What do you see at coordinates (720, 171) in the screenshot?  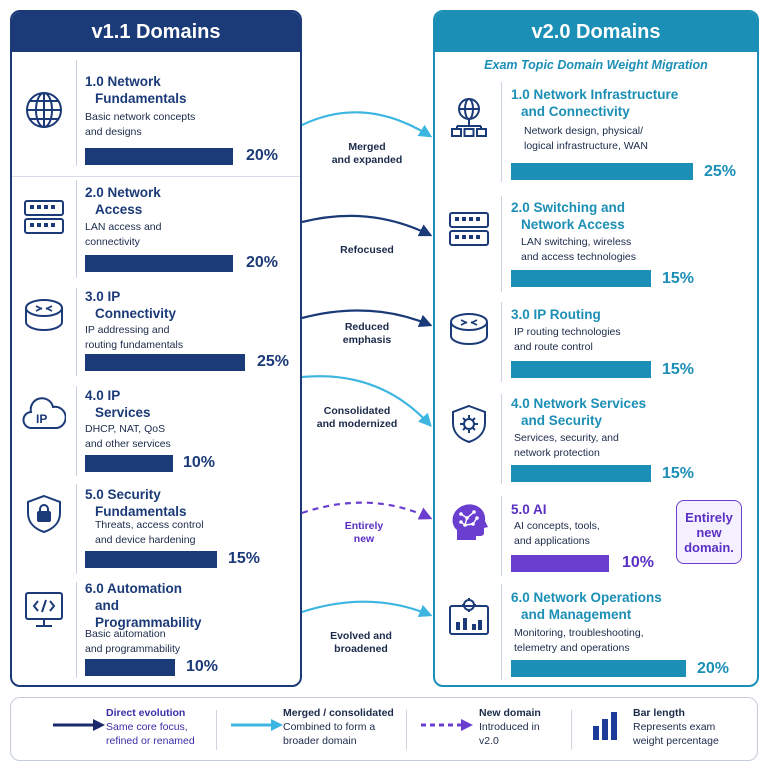 I see `v2-domain-1-pct: 25%` at bounding box center [720, 171].